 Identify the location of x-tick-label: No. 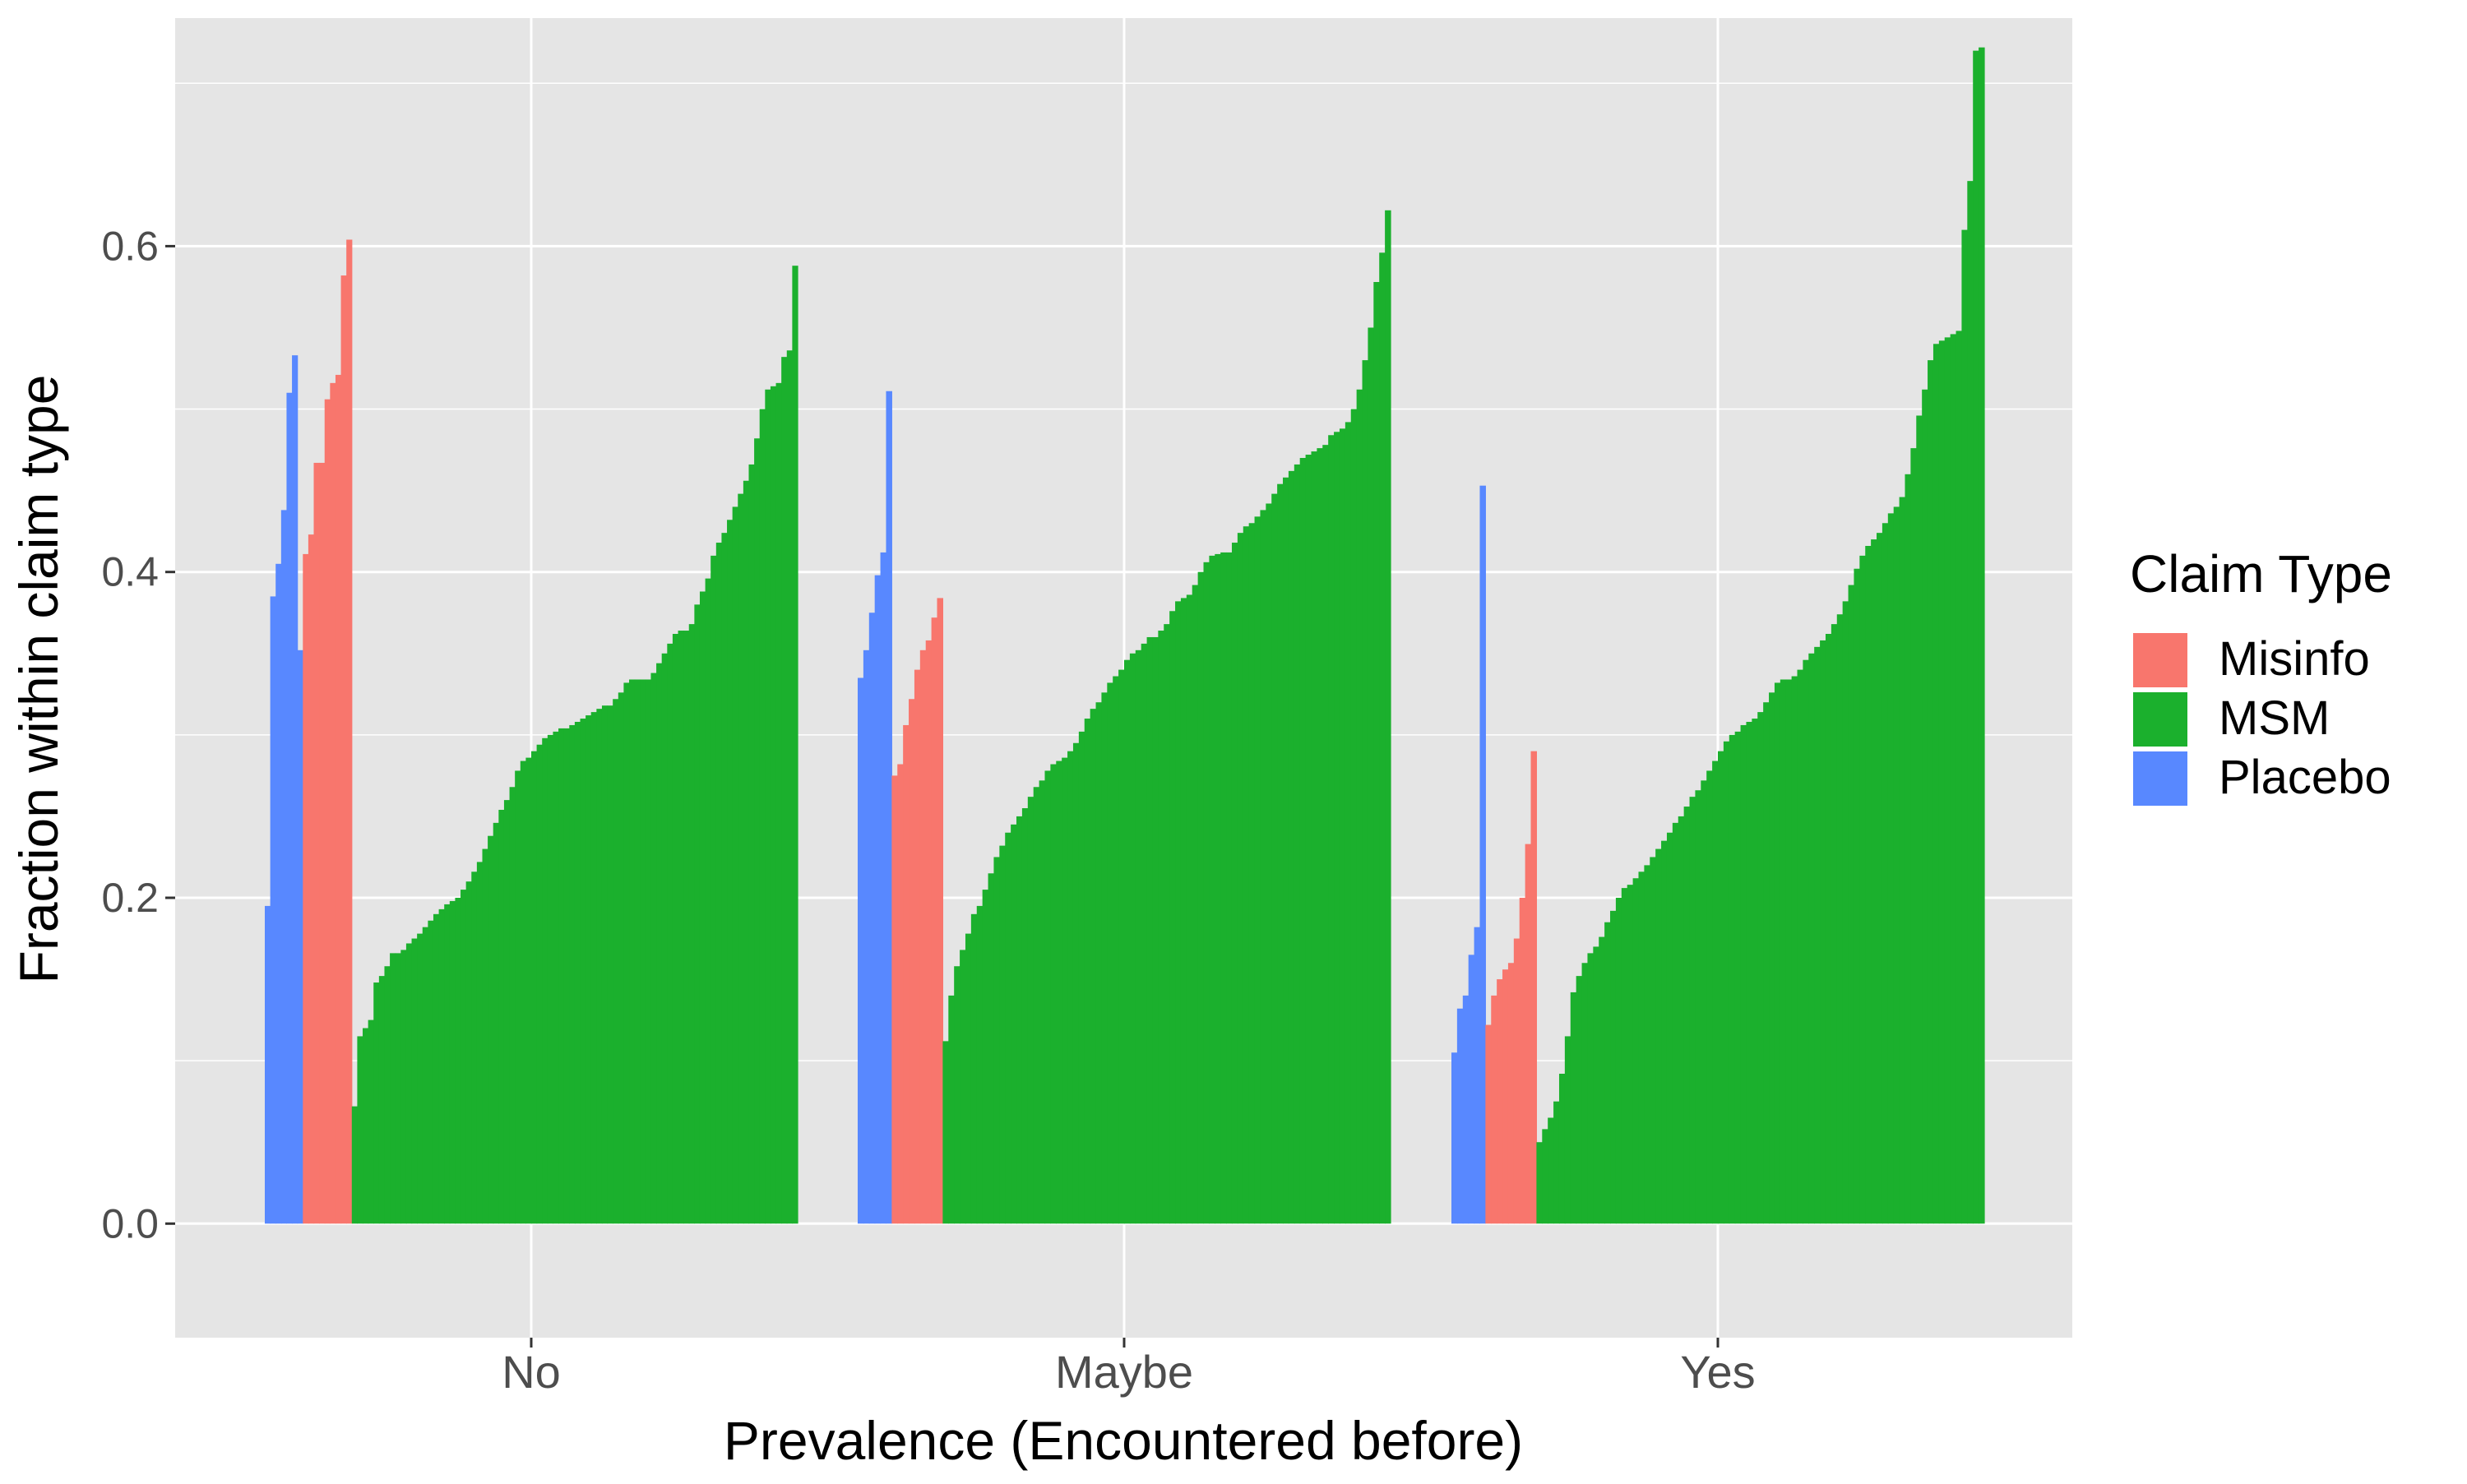
(531, 1372).